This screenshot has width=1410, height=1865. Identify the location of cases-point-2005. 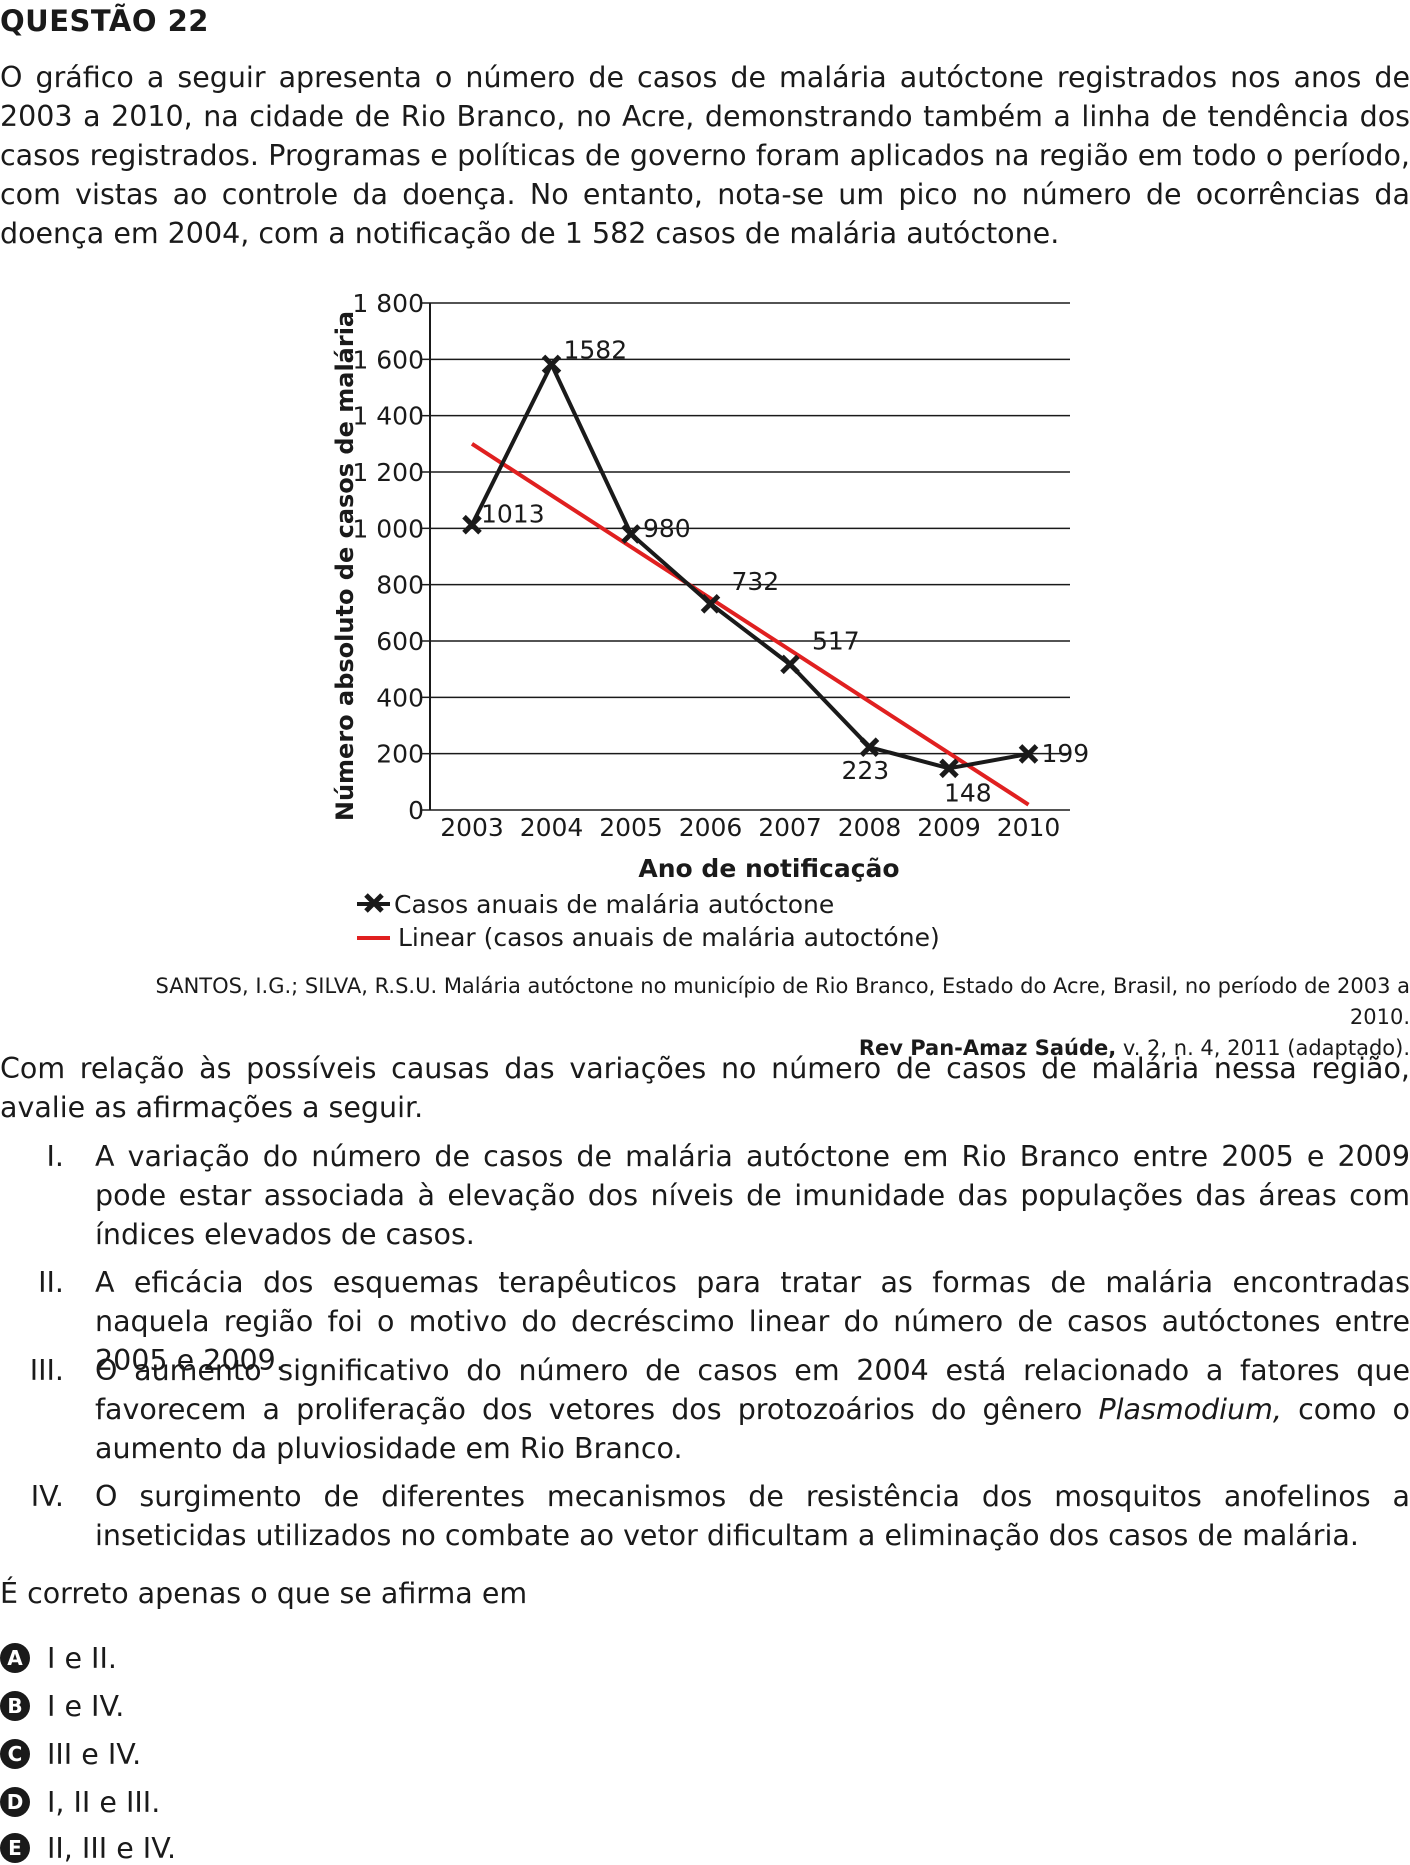
(631, 534).